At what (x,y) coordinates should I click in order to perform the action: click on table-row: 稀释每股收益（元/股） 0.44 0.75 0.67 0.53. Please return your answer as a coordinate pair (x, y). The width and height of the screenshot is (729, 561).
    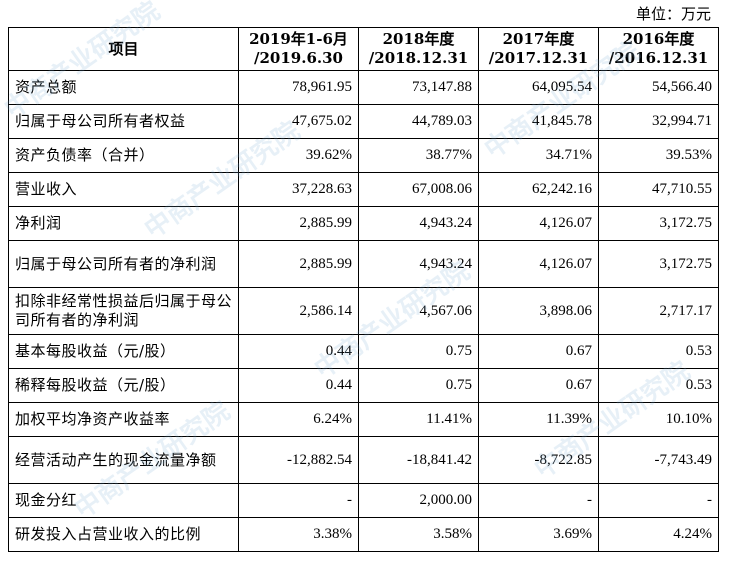
    Looking at the image, I should click on (363, 385).